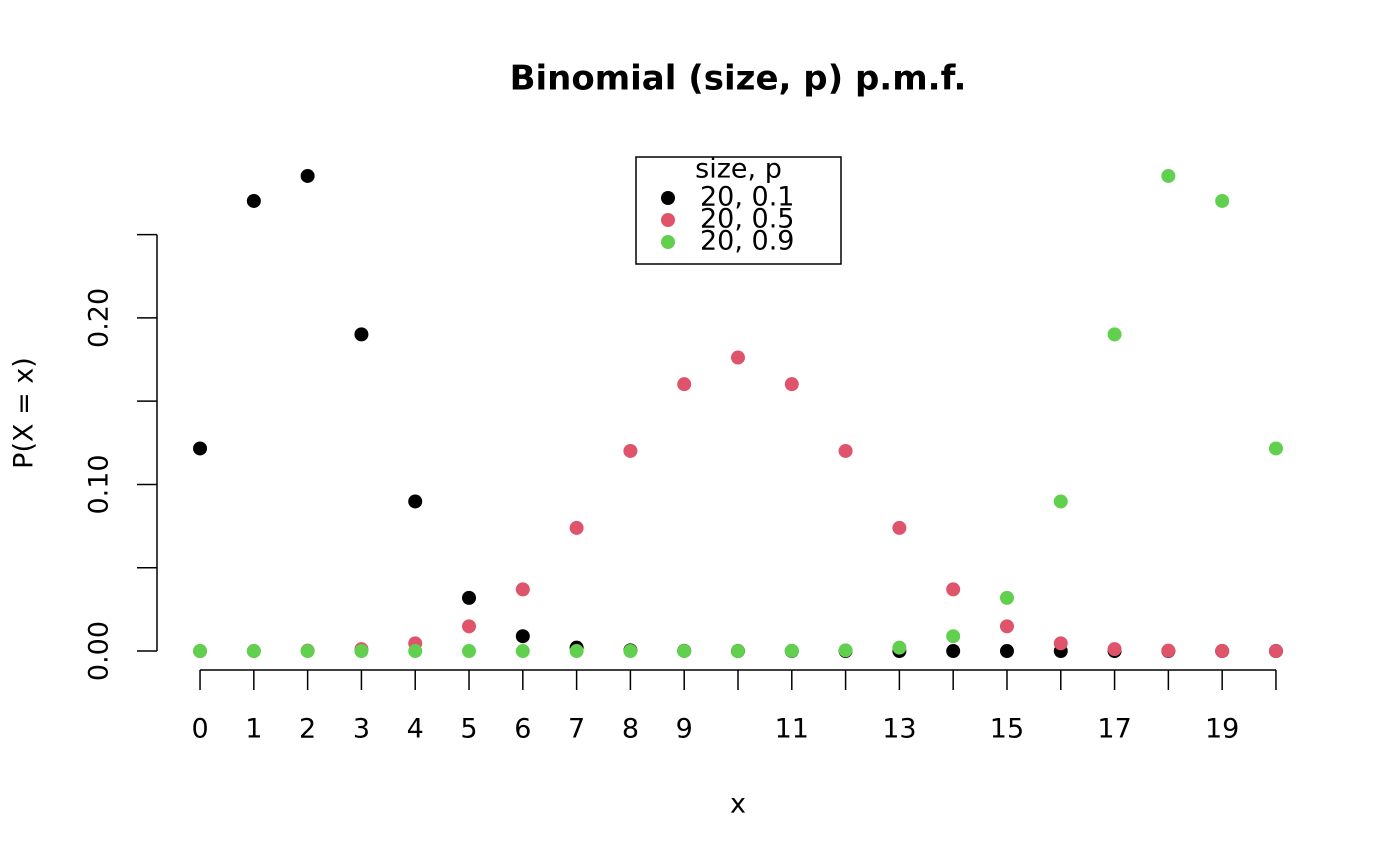 This screenshot has height=866, width=1400. What do you see at coordinates (522, 729) in the screenshot?
I see `x-tick-label: 6` at bounding box center [522, 729].